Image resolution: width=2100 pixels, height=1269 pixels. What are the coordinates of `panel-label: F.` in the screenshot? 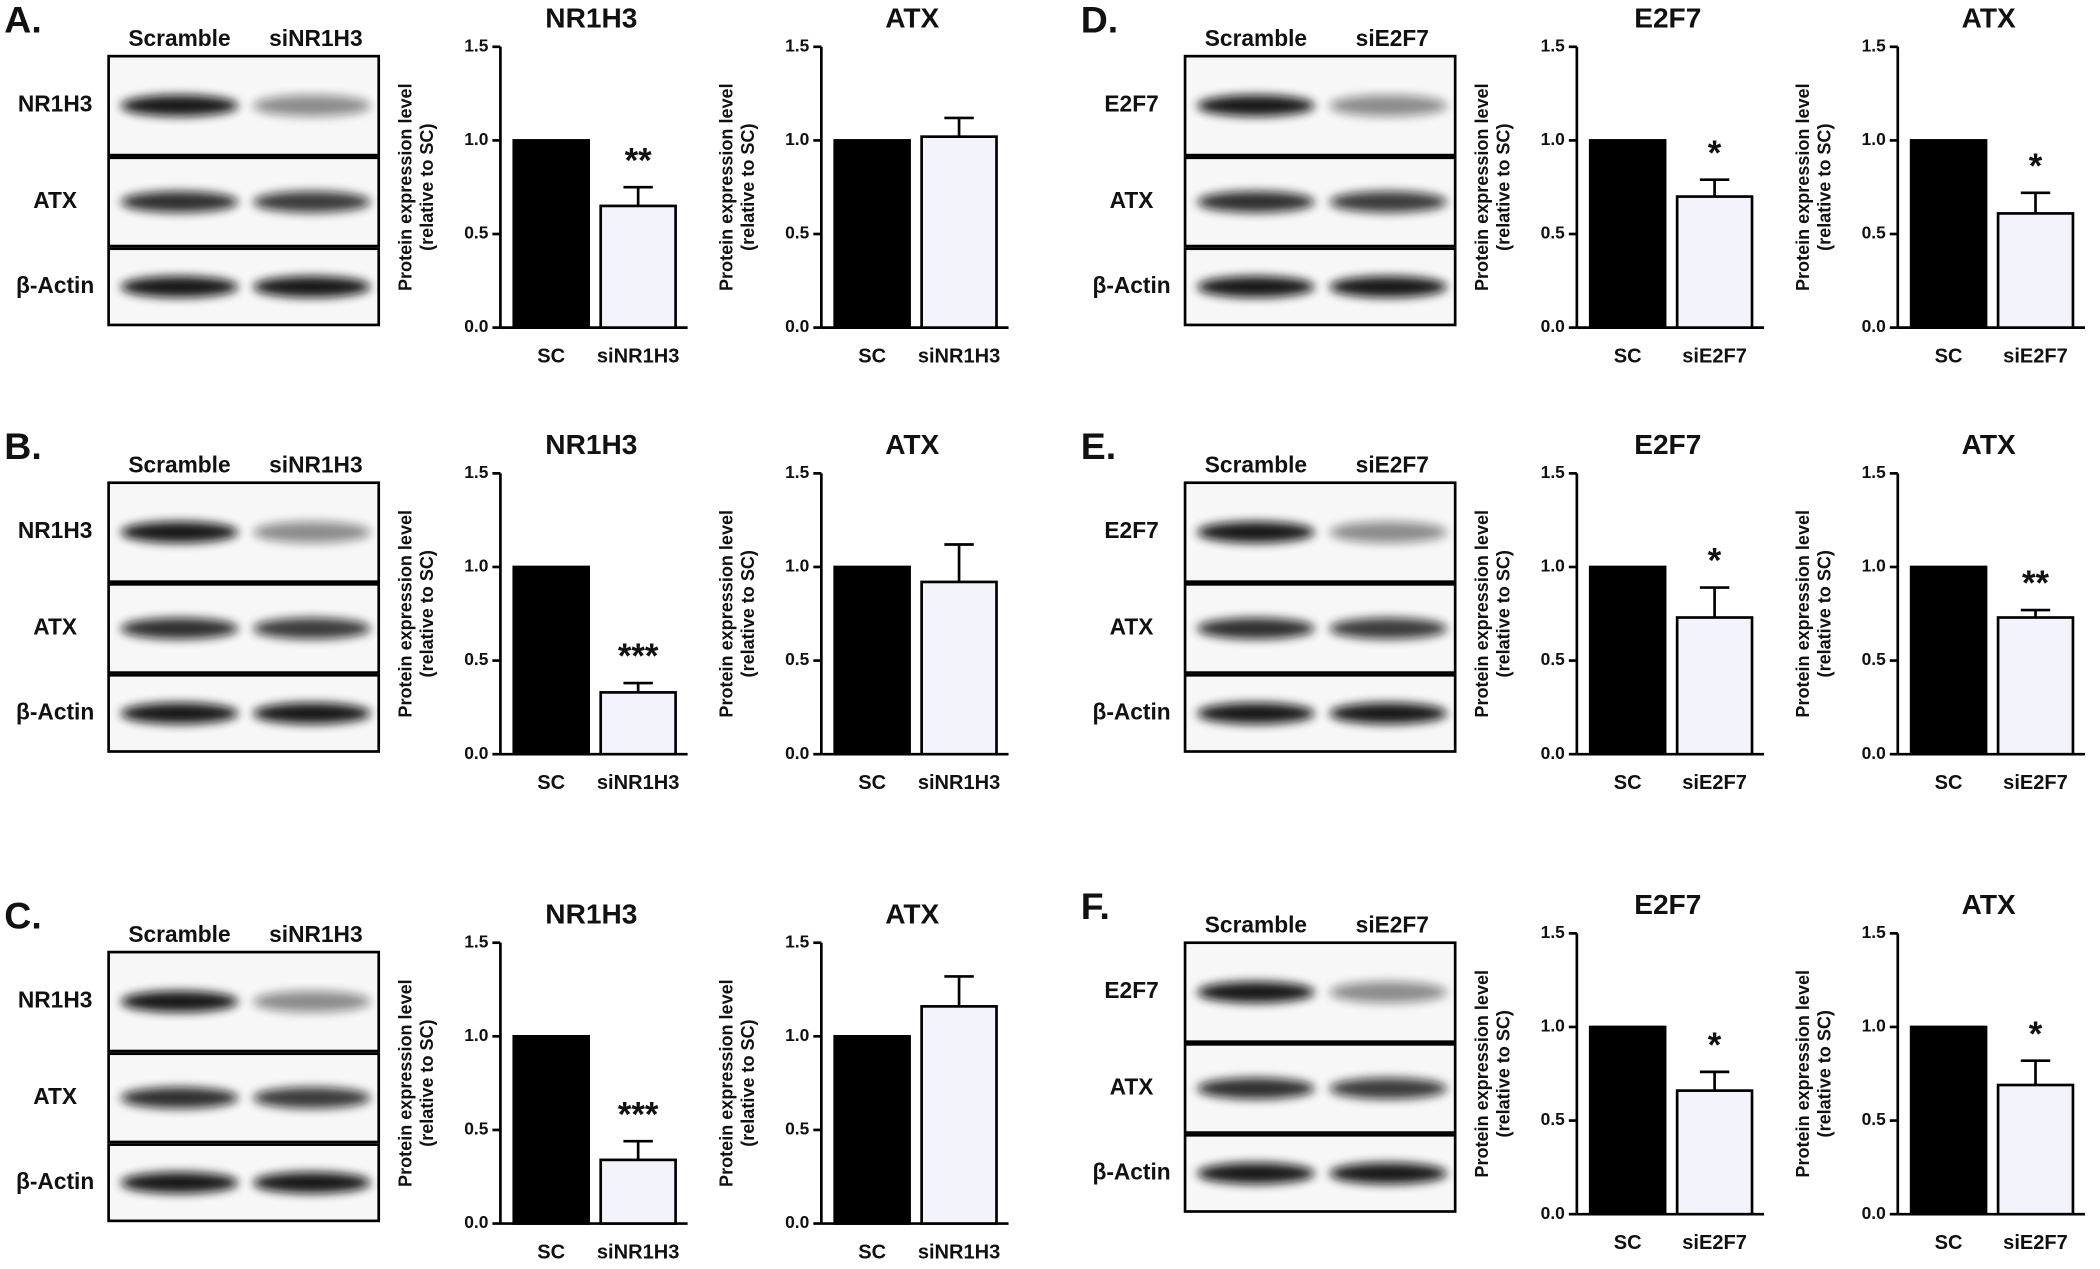 It's located at (1095, 906).